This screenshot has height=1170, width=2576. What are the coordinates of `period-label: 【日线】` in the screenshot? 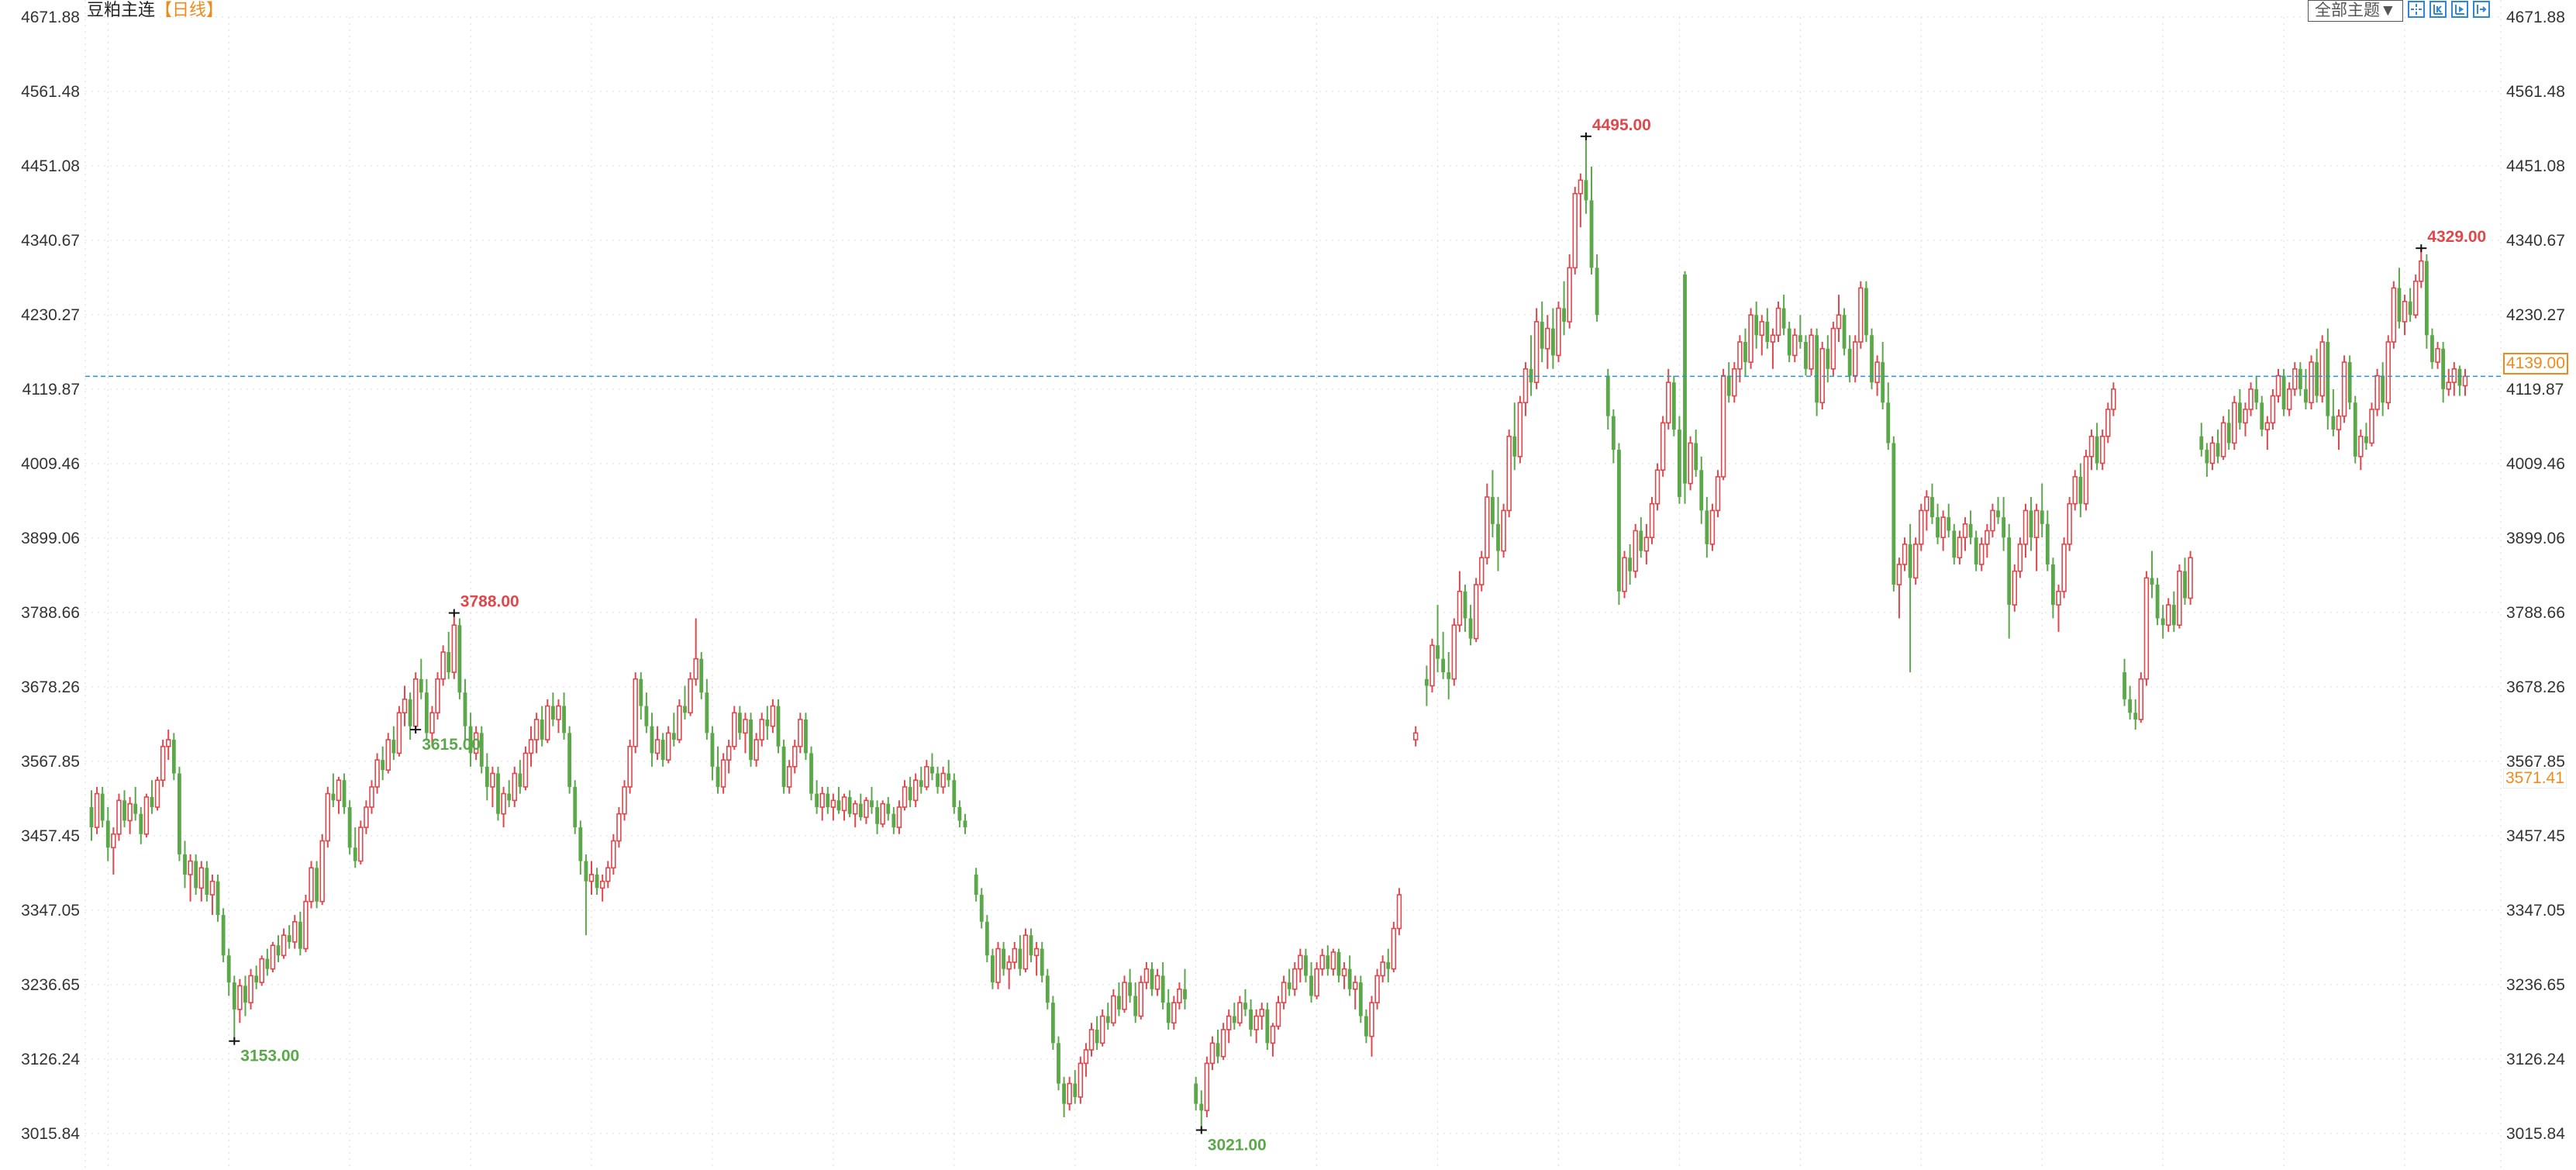 It's located at (189, 9).